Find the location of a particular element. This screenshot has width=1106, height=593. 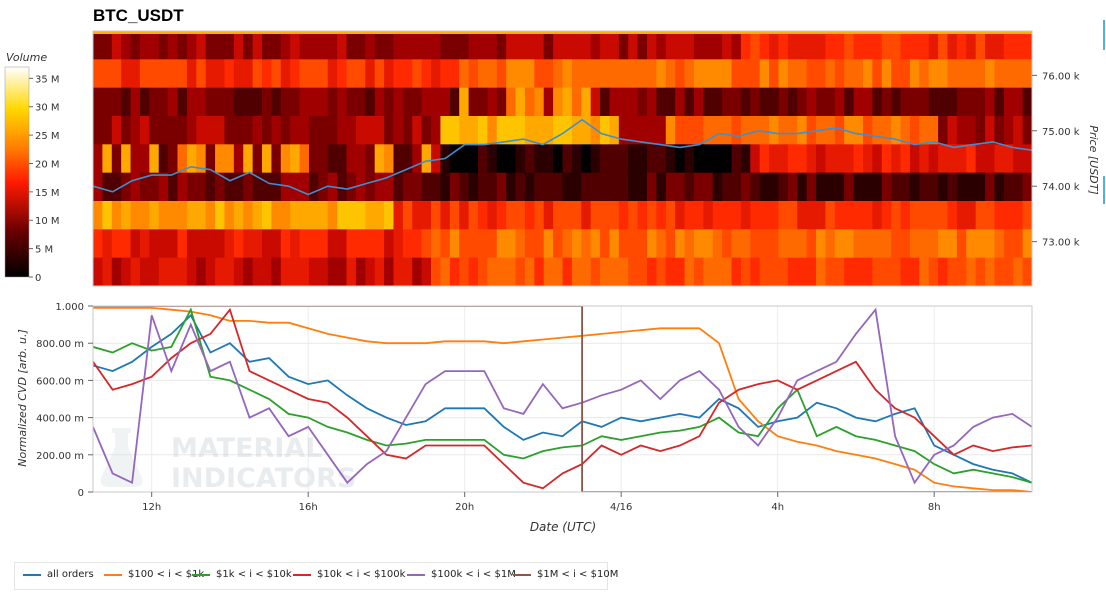

legend-item: $10k < i < $100k is located at coordinates (349, 574).